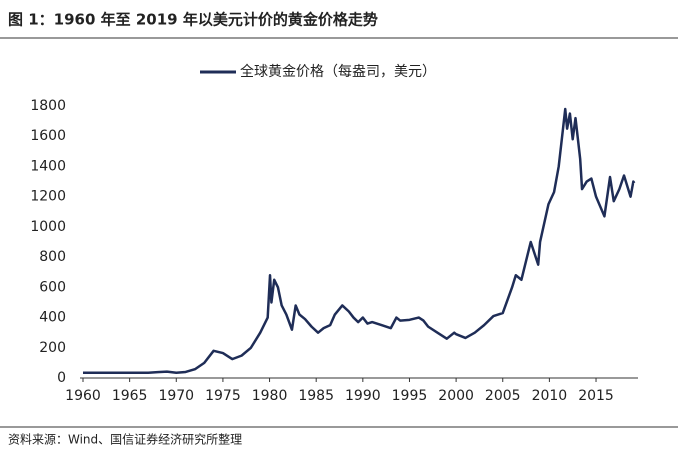  Describe the element at coordinates (193, 20) in the screenshot. I see `chart-title: 图 1：1960 年至 2019 年以美元计价的黄金价格走势` at that location.